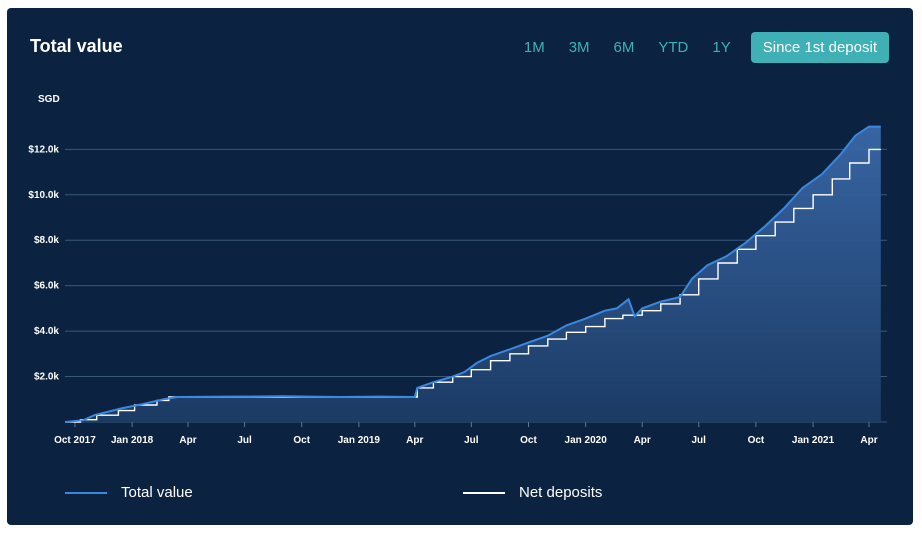  Describe the element at coordinates (46, 377) in the screenshot. I see `y-tick-label: $2.0k` at that location.